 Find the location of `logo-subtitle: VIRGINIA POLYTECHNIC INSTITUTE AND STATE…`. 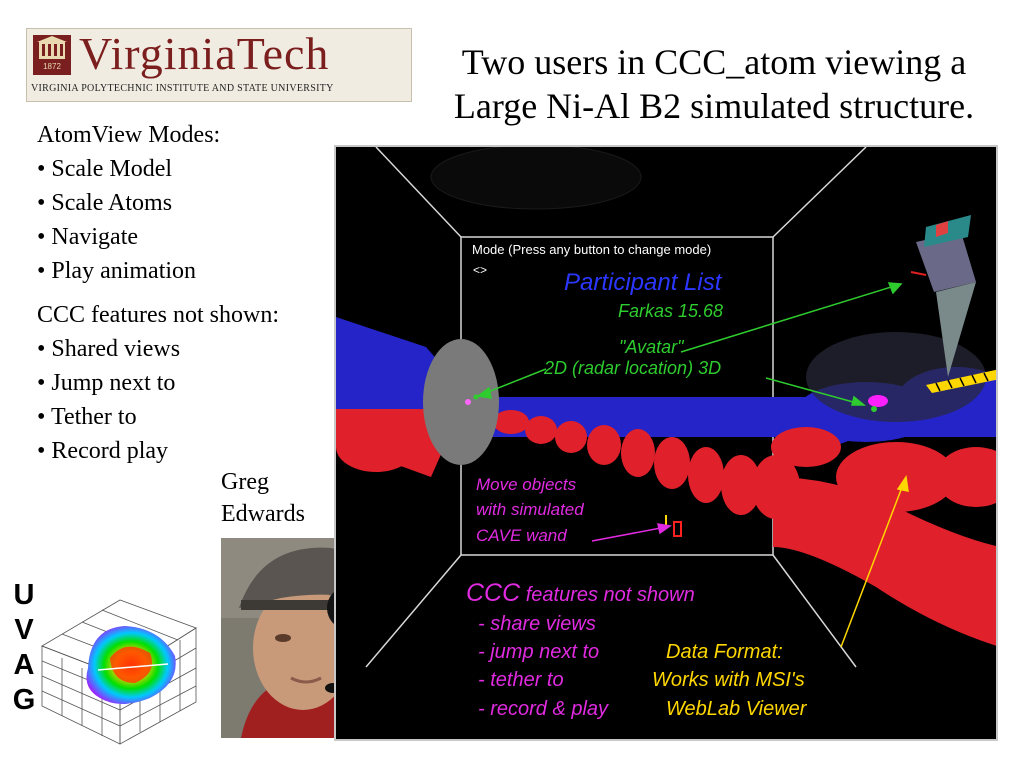

logo-subtitle: VIRGINIA POLYTECHNIC INSTITUTE AND STATE… is located at coordinates (182, 88).